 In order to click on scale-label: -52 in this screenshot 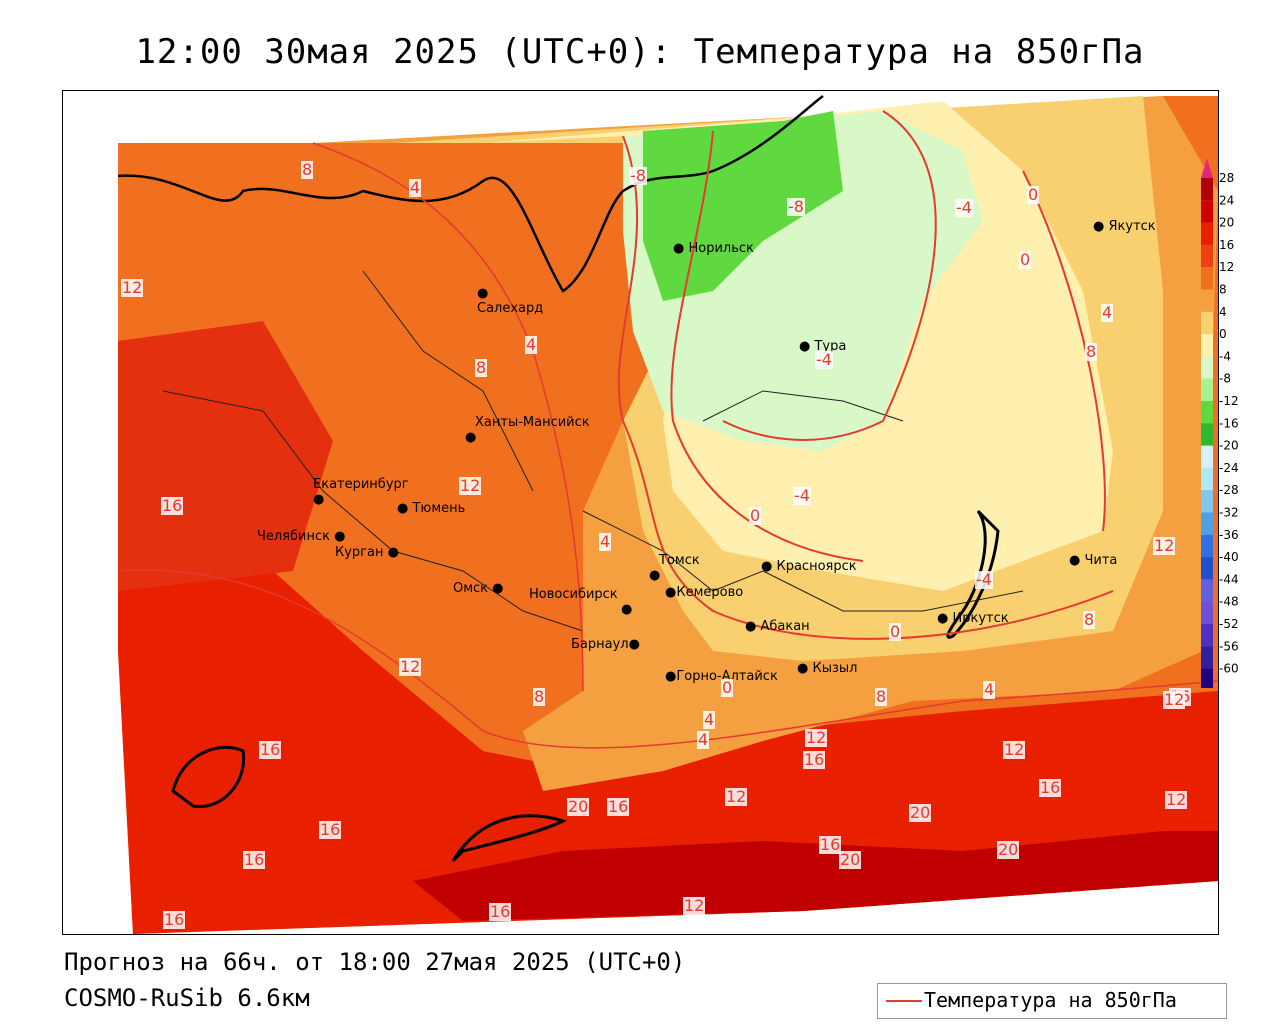, I will do `click(1229, 624)`.